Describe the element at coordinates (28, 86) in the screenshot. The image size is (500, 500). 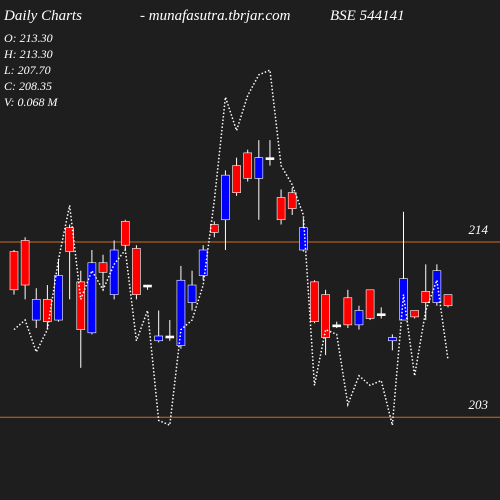
I see `ohlc-info: C: 208.35` at that location.